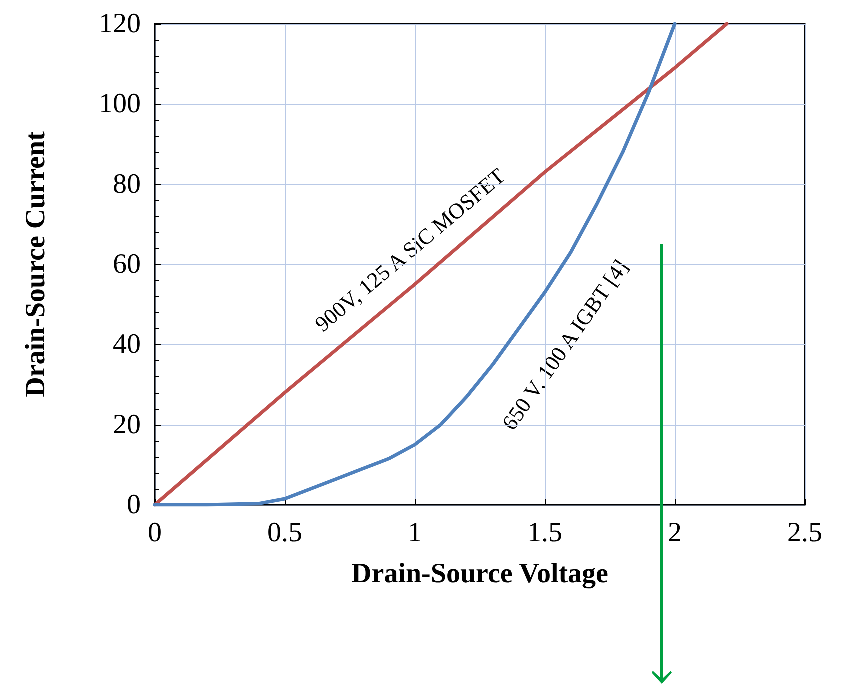  I want to click on x-tick-label: 0, so click(155, 533).